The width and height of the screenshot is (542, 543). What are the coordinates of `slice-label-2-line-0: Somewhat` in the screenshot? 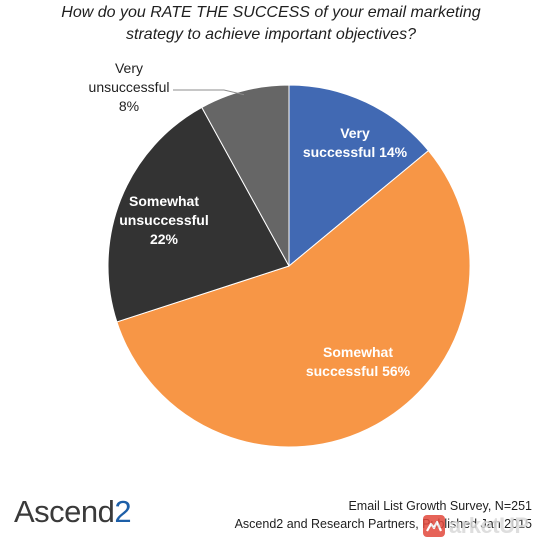 It's located at (164, 201).